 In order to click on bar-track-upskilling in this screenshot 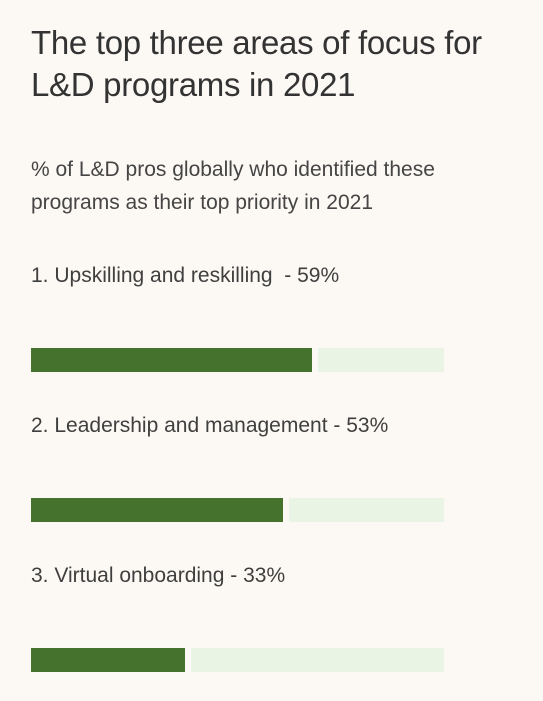, I will do `click(237, 360)`.